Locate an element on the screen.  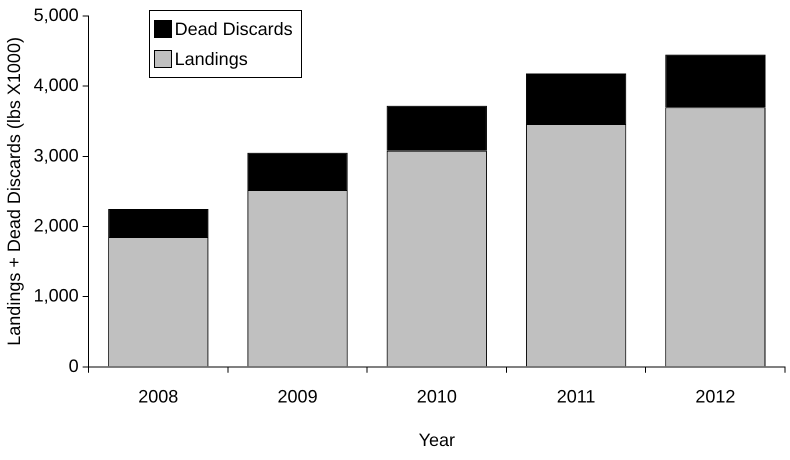
x-axis-title: Year is located at coordinates (437, 440).